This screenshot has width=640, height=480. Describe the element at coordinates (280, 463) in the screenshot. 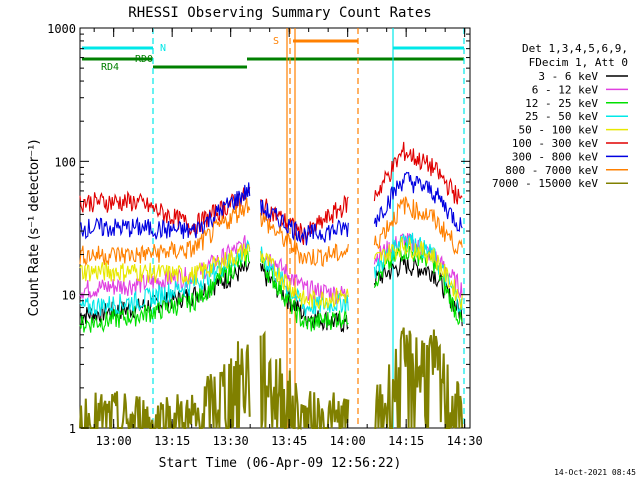

I see `x-axis-label: Start Time (06-Apr-09 12:56:22)` at that location.